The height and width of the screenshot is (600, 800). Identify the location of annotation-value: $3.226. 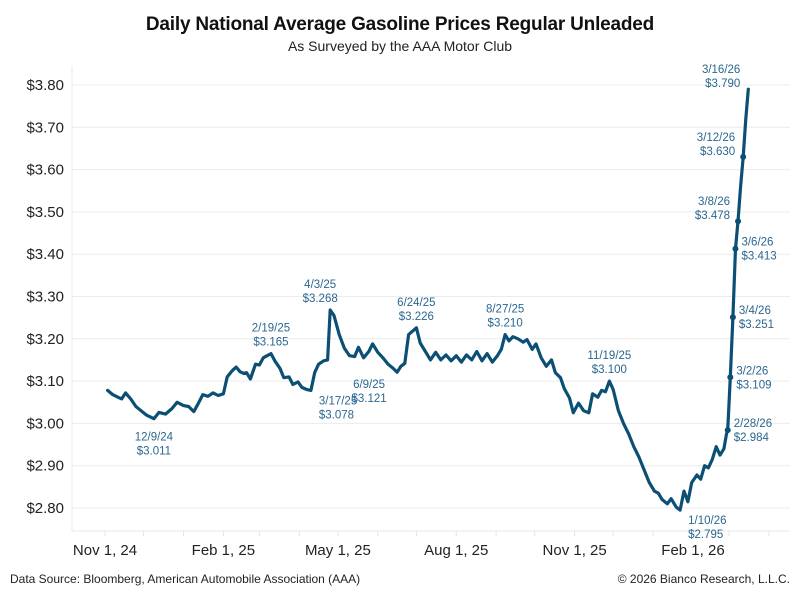
(416, 317).